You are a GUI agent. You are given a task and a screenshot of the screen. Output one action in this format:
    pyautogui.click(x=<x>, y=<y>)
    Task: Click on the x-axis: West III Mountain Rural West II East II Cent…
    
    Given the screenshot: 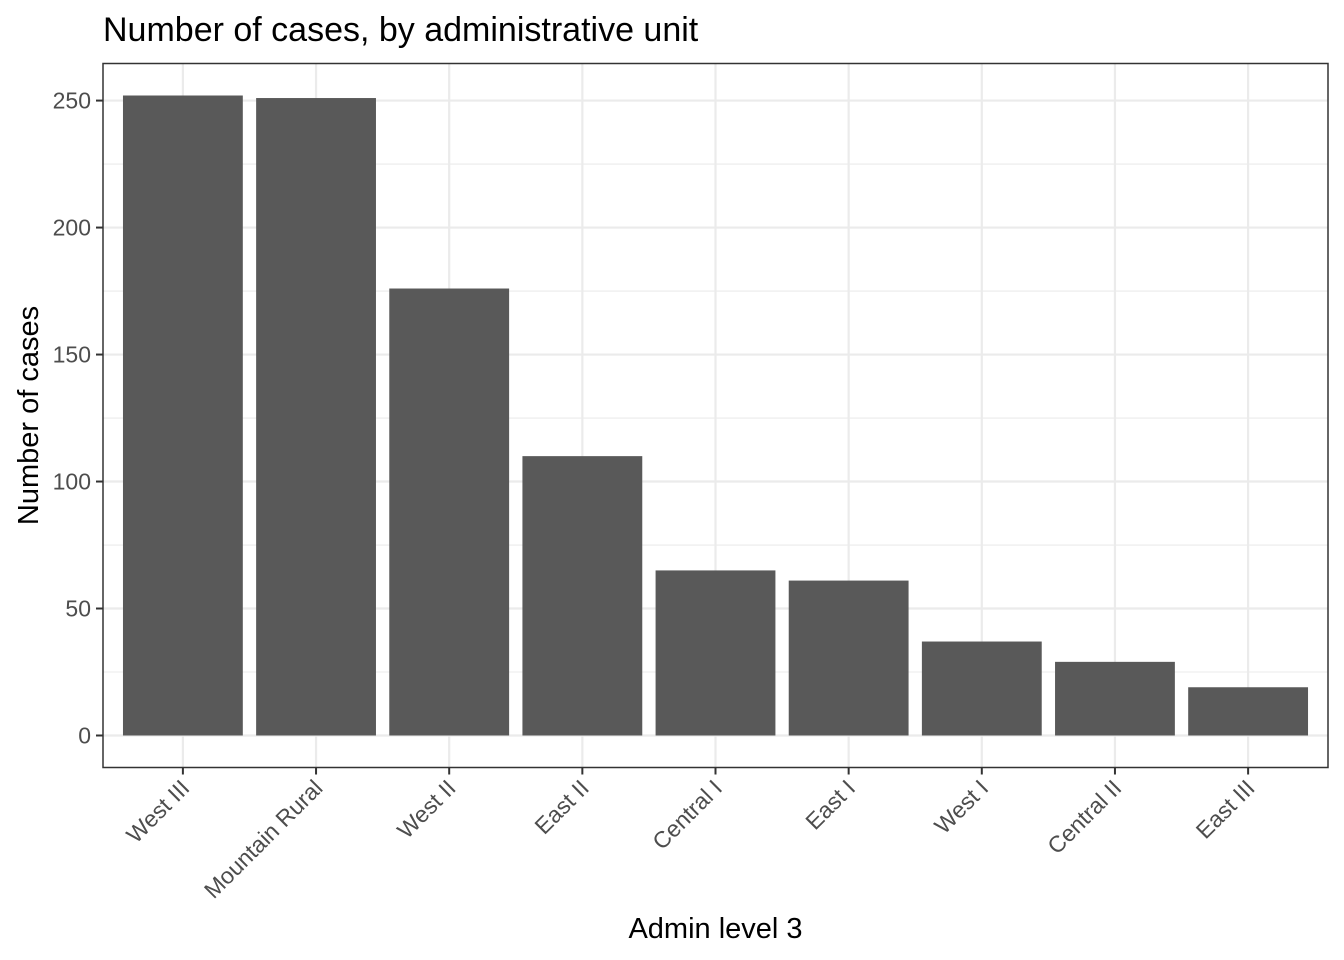 What is the action you would take?
    pyautogui.click(x=690, y=835)
    